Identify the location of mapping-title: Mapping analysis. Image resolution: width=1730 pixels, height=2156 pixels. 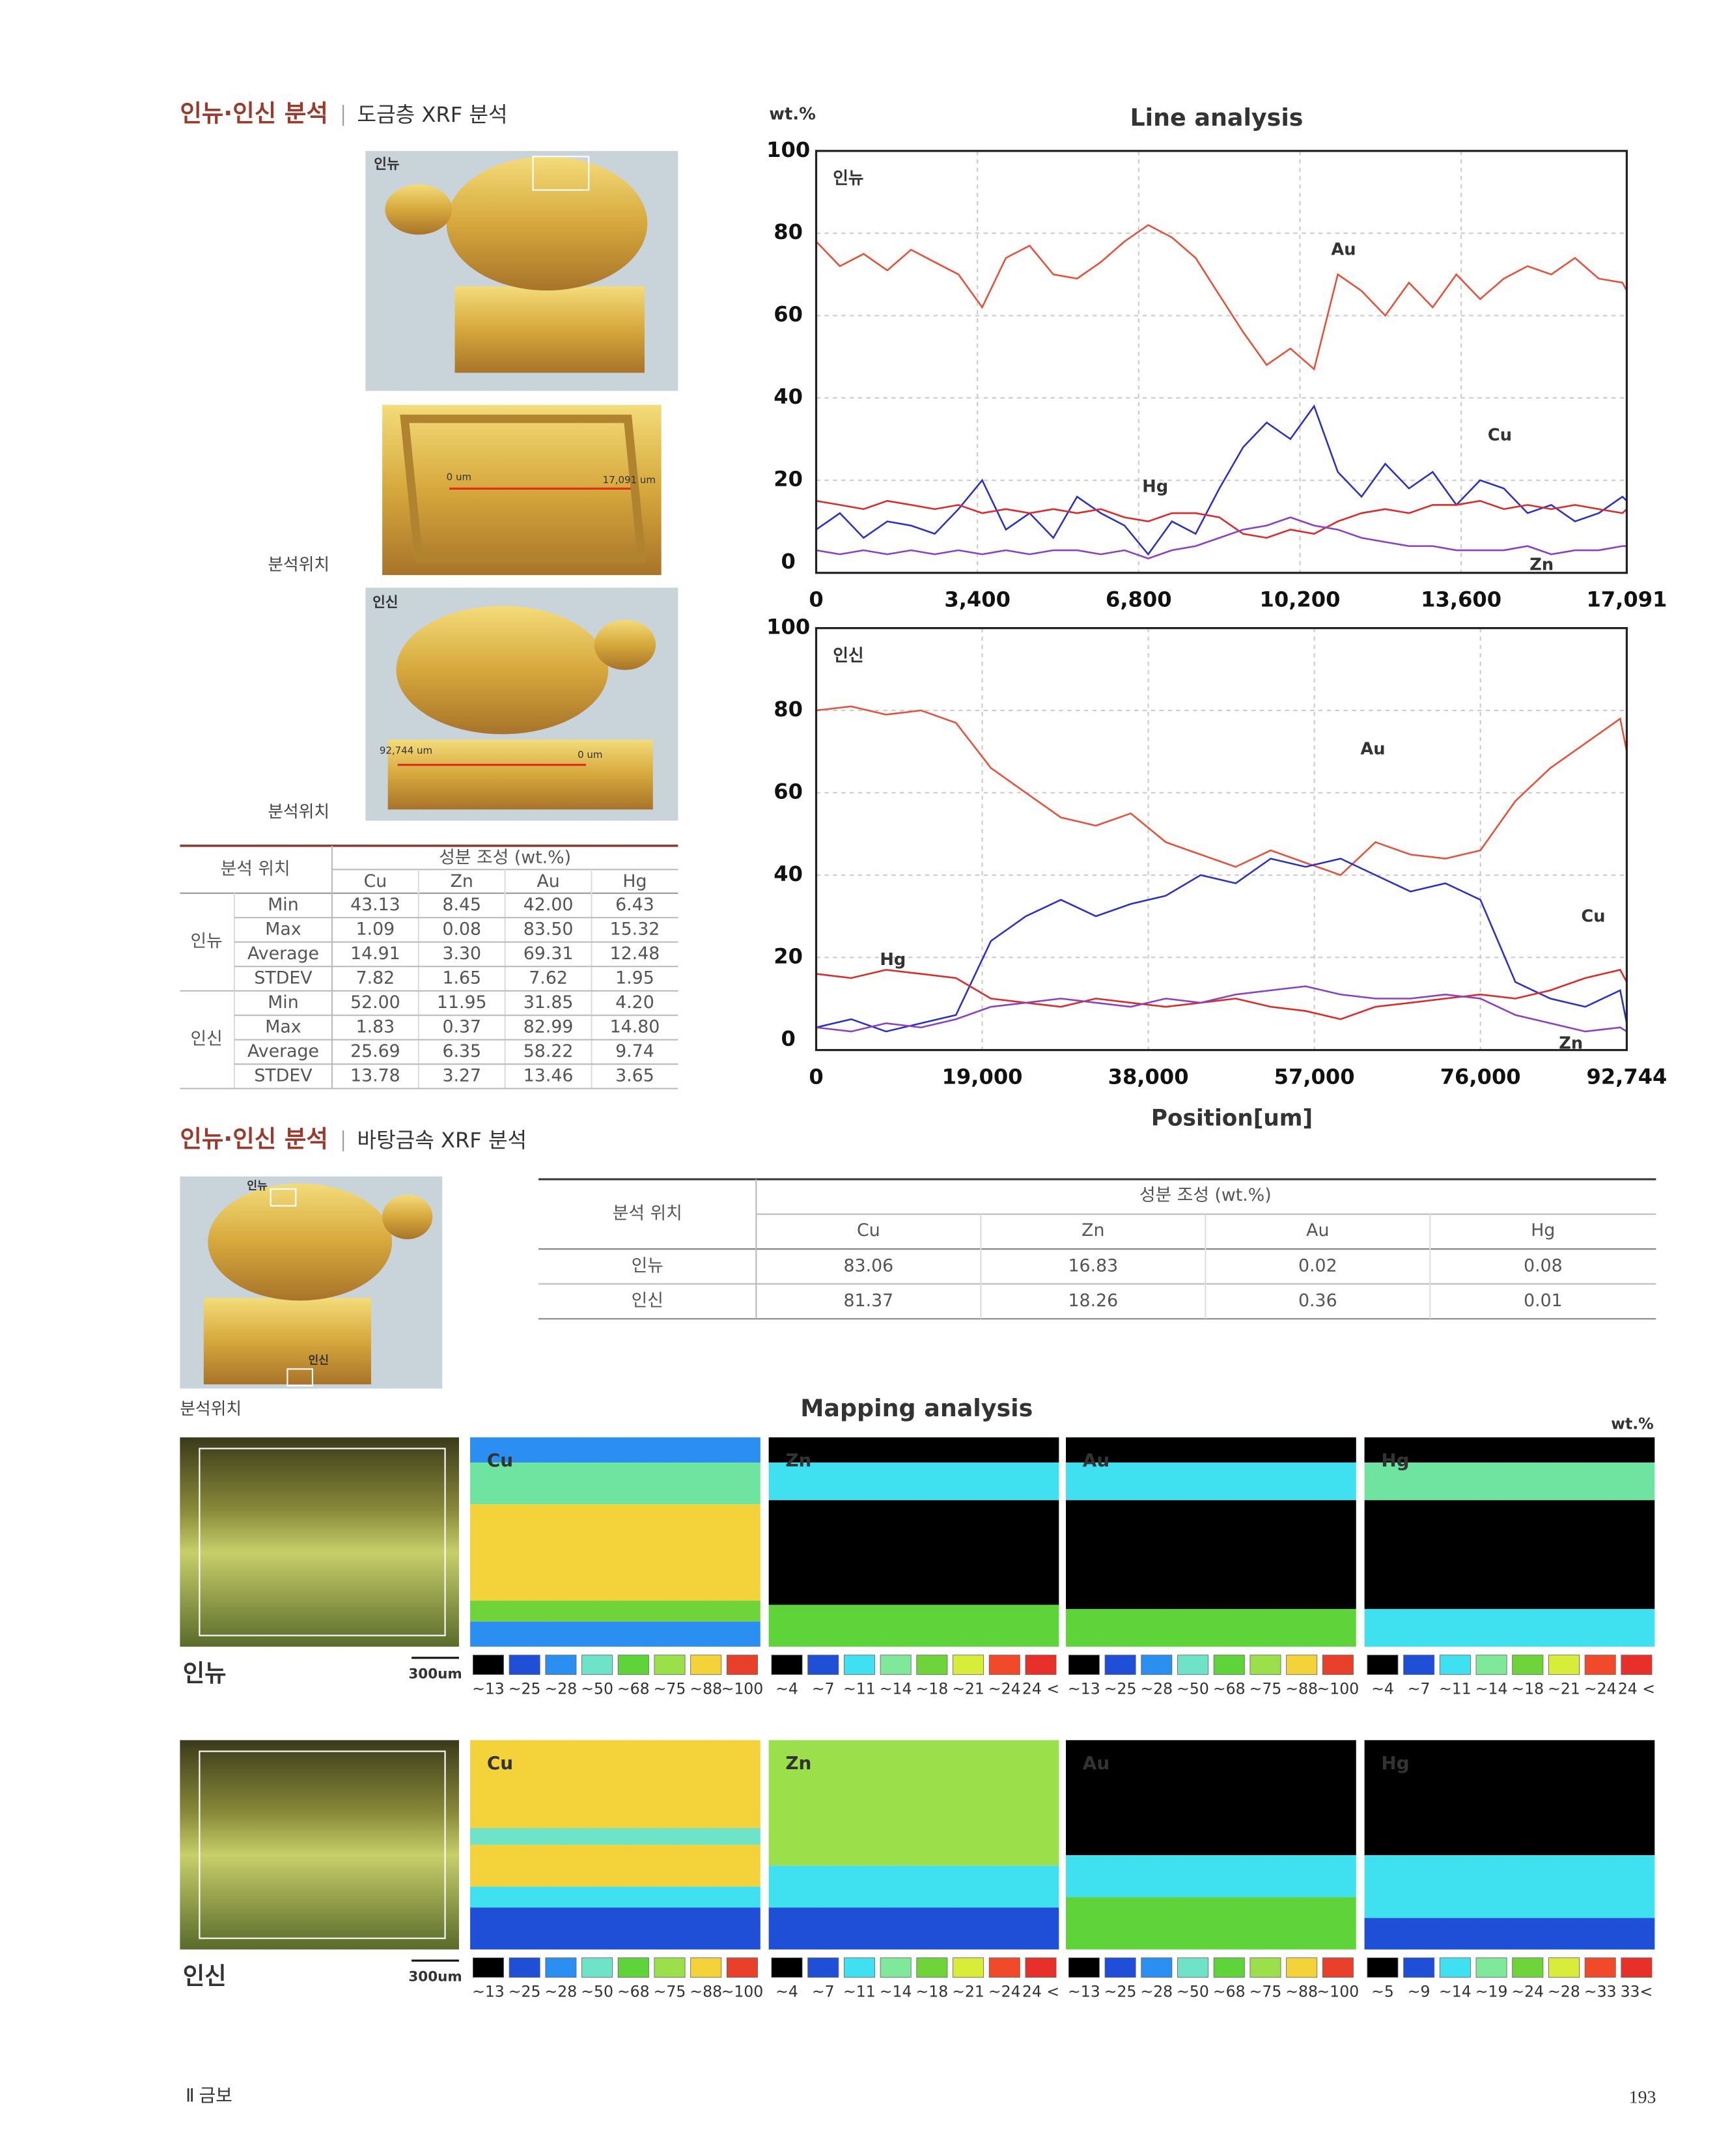
(916, 1408).